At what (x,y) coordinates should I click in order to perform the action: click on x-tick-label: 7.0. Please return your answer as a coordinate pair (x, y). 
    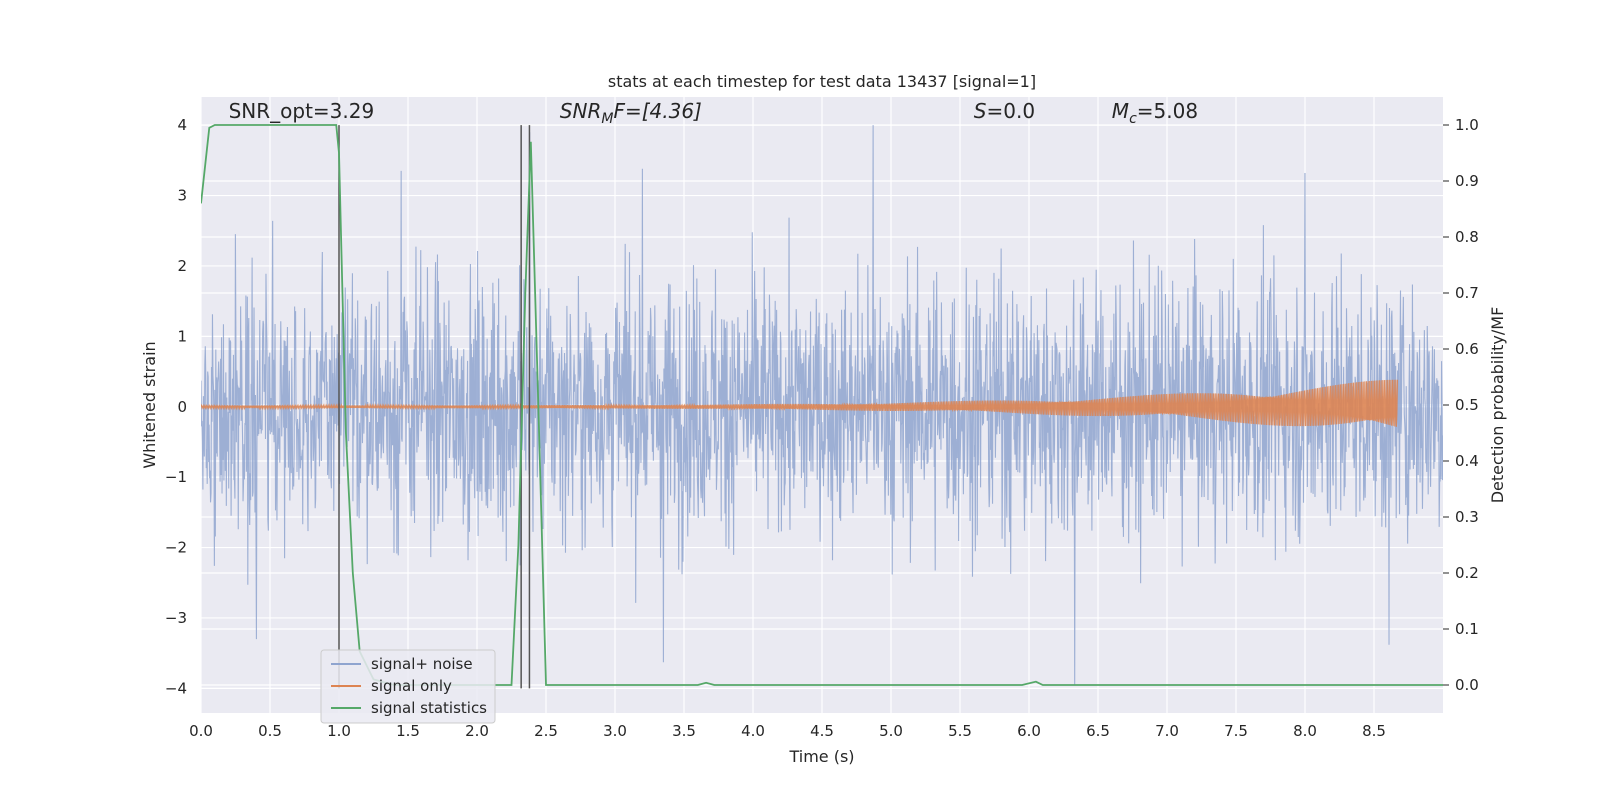
    Looking at the image, I should click on (1167, 731).